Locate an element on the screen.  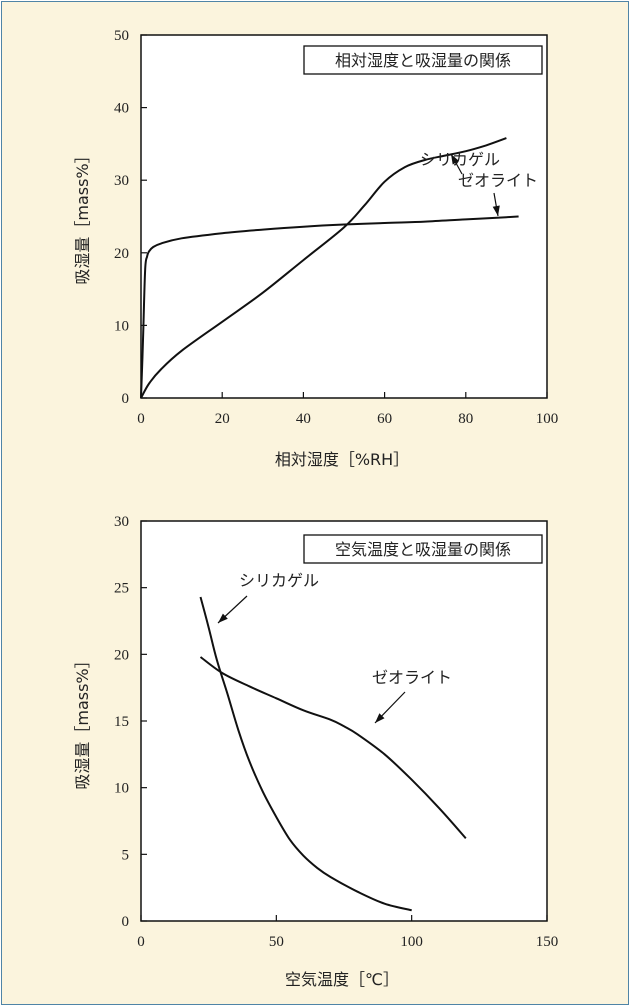
chart-title: 空気温度と吸湿量の関係 is located at coordinates (423, 549).